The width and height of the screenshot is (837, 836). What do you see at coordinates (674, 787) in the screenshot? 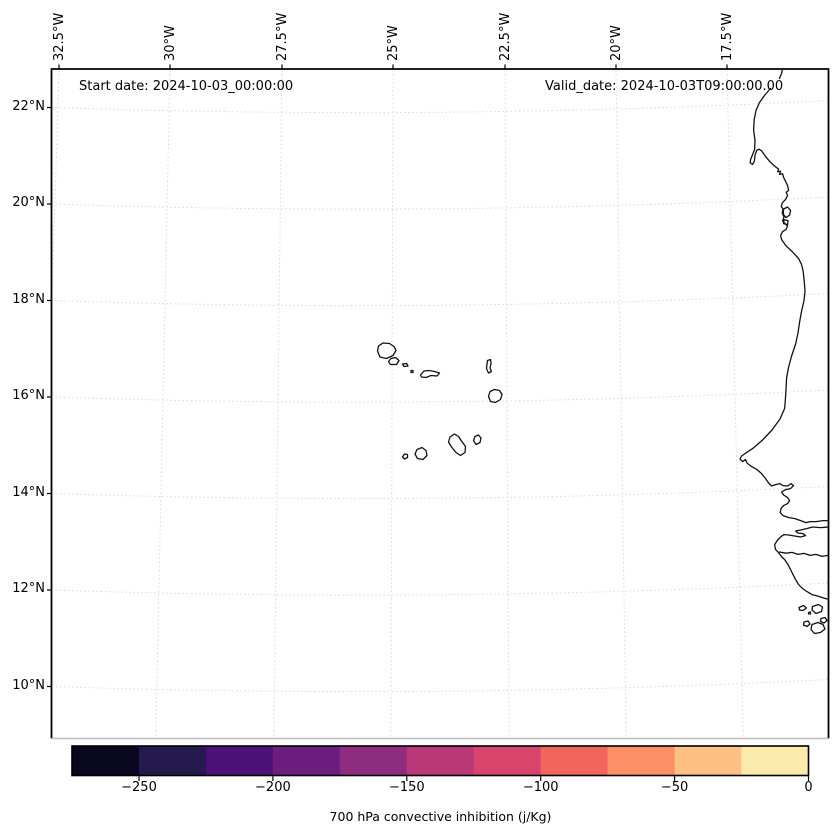
I see `colorbar-tick-label: −50` at bounding box center [674, 787].